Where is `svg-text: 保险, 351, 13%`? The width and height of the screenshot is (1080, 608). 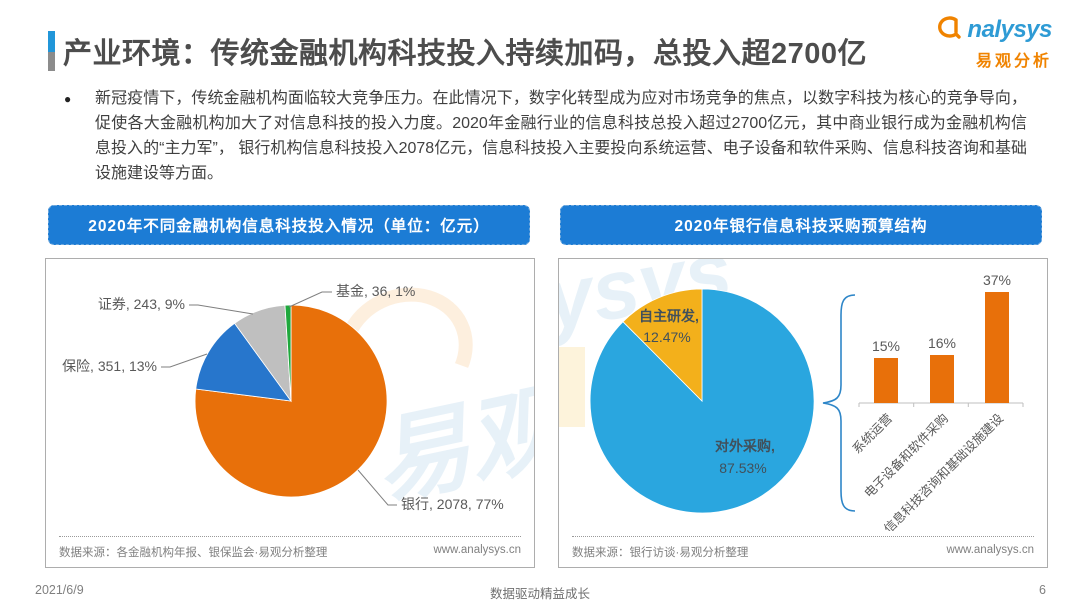 svg-text: 保险, 351, 13% is located at coordinates (109, 366).